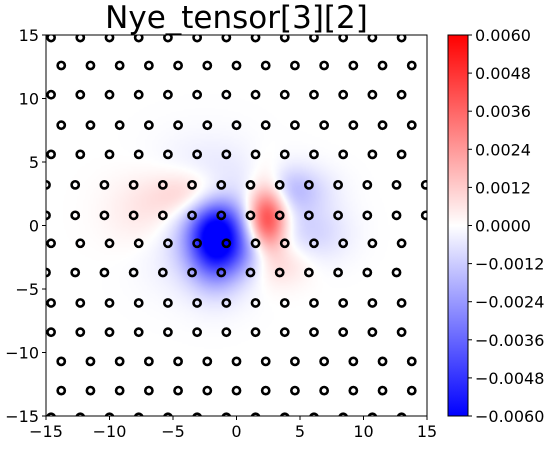  What do you see at coordinates (22, 353) in the screenshot?
I see `y-tick-label: −10` at bounding box center [22, 353].